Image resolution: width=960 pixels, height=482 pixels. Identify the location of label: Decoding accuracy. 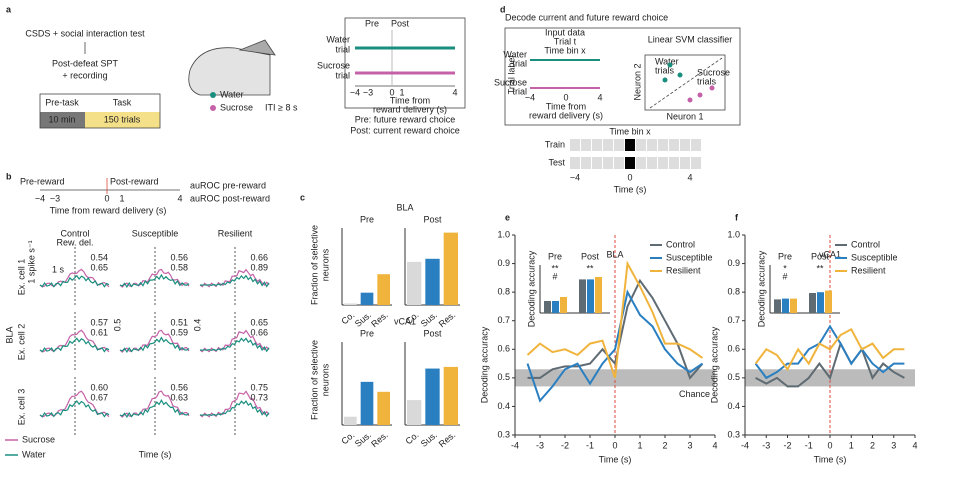
(531, 288).